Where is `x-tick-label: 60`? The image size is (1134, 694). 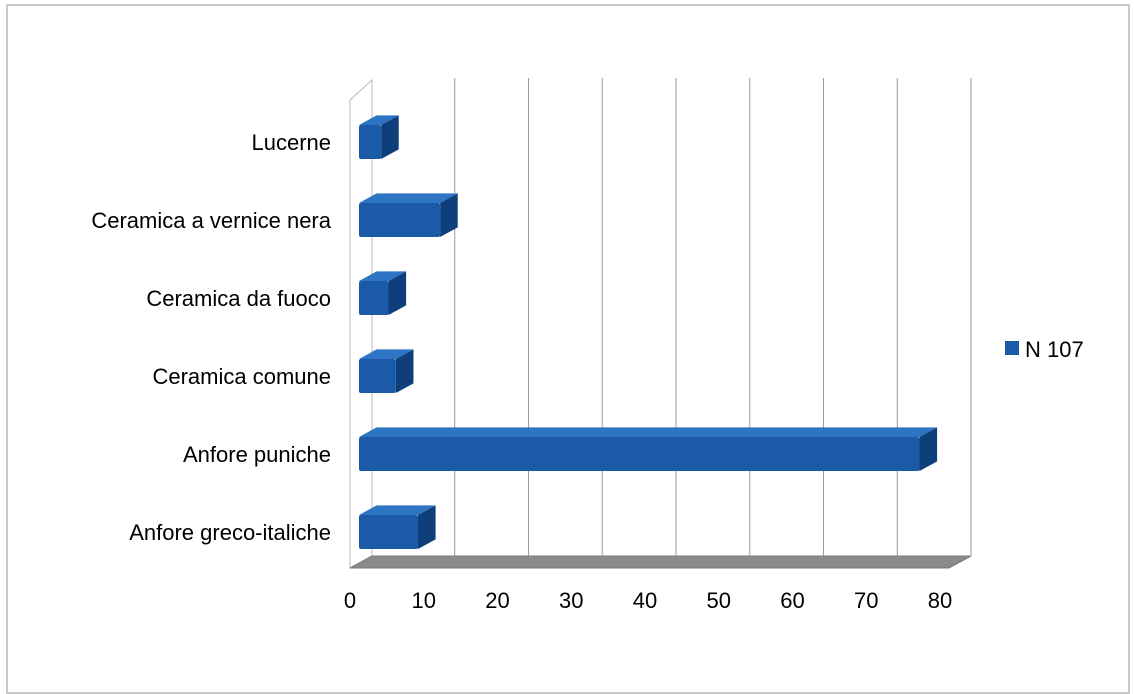 x-tick-label: 60 is located at coordinates (792, 600).